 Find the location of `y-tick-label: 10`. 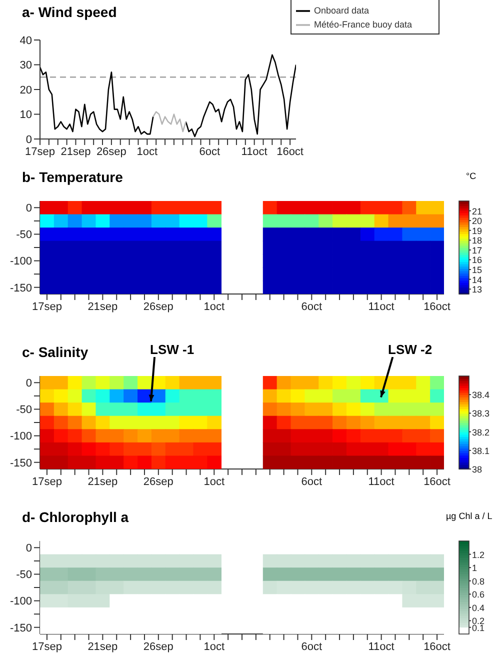

y-tick-label: 10 is located at coordinates (26, 115).